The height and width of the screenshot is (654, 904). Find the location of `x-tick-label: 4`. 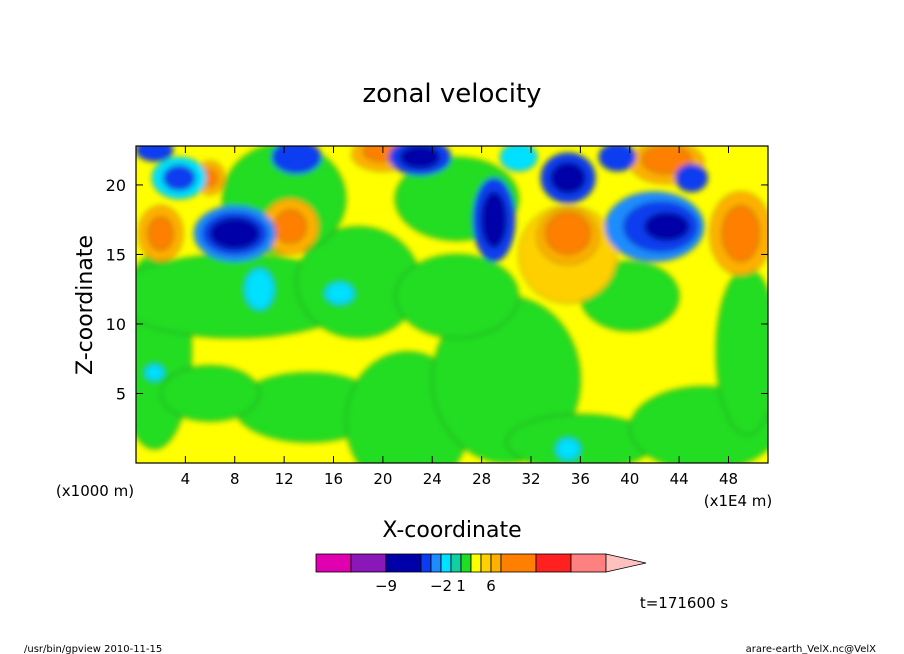

x-tick-label: 4 is located at coordinates (186, 479).